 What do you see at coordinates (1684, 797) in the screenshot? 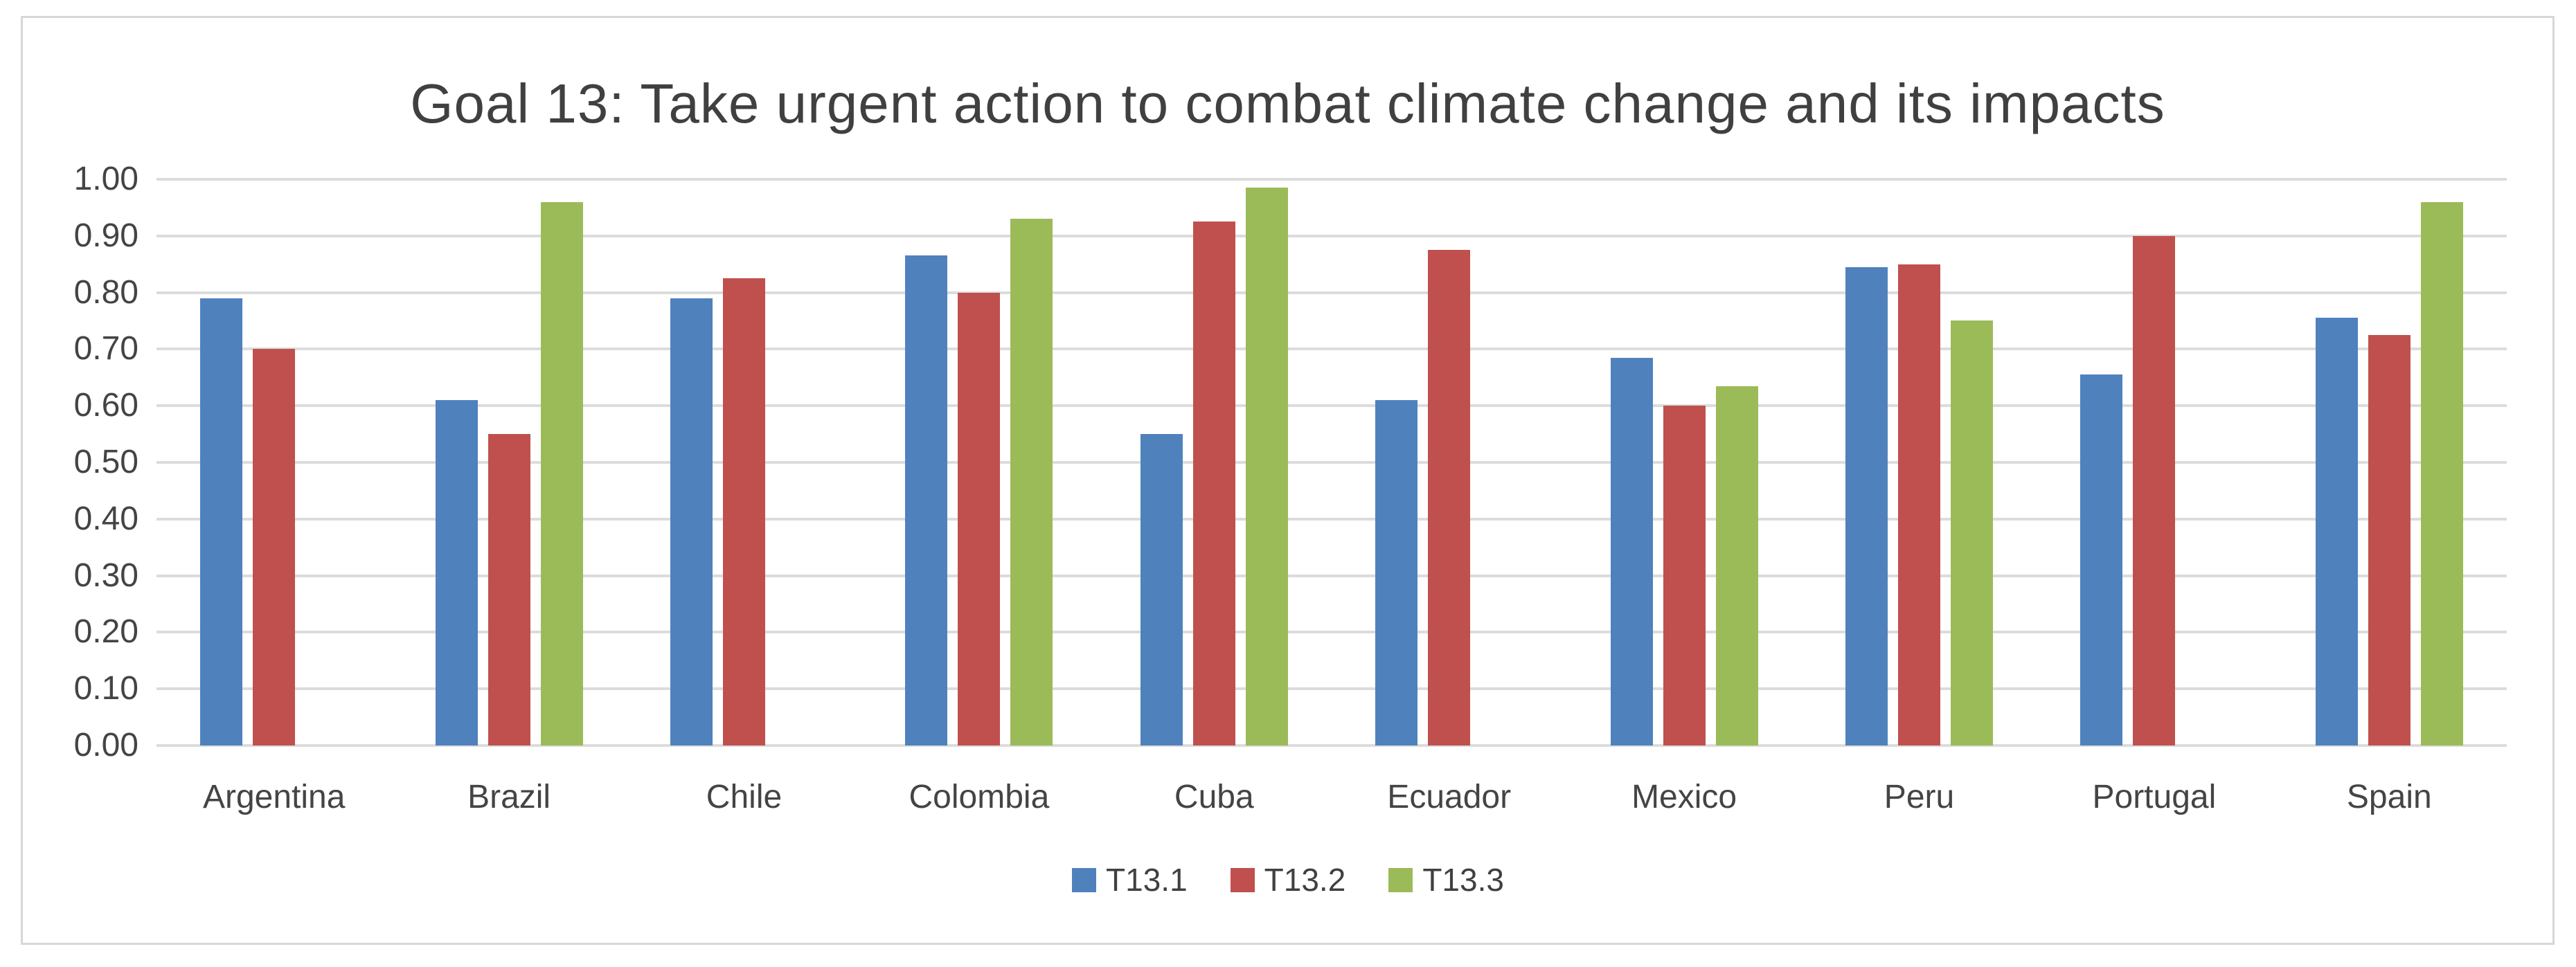
I see `x-axis-category-label: Mexico` at bounding box center [1684, 797].